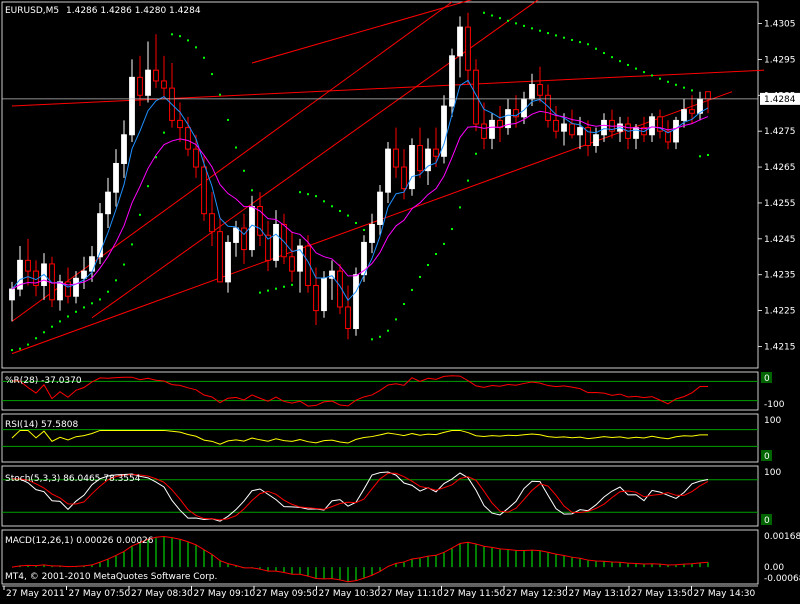  Describe the element at coordinates (780, 347) in the screenshot. I see `price-tick-label: 1.4215` at that location.